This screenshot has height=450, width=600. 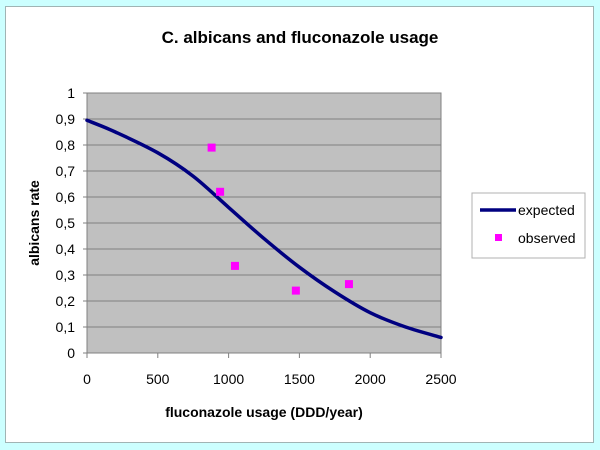 I want to click on legend: expected observed, so click(x=528, y=225).